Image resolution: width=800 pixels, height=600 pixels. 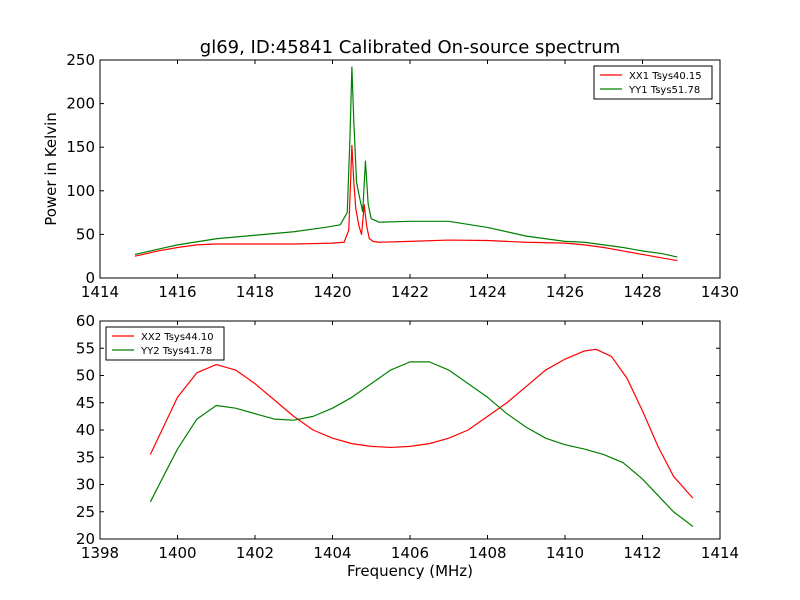 I want to click on bottom-x-tick-label: 1398, so click(x=100, y=553).